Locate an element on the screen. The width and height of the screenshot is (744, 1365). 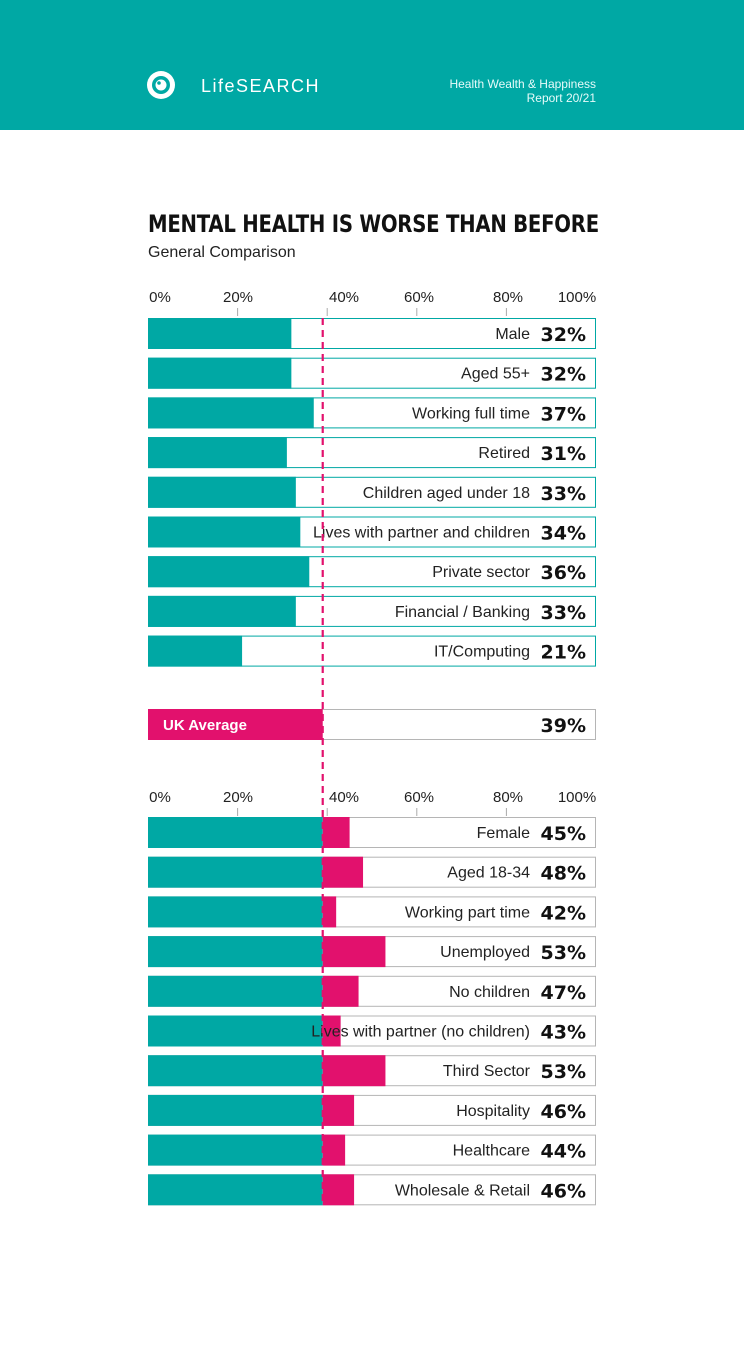
chart-subtitle: General Comparison is located at coordinates (222, 252).